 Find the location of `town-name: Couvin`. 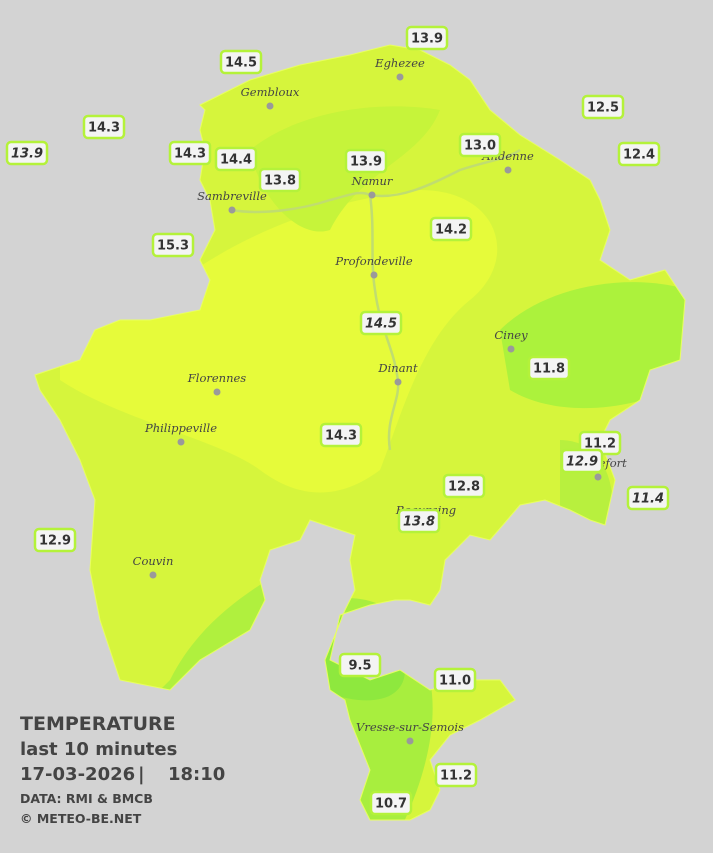

town-name: Couvin is located at coordinates (153, 561).